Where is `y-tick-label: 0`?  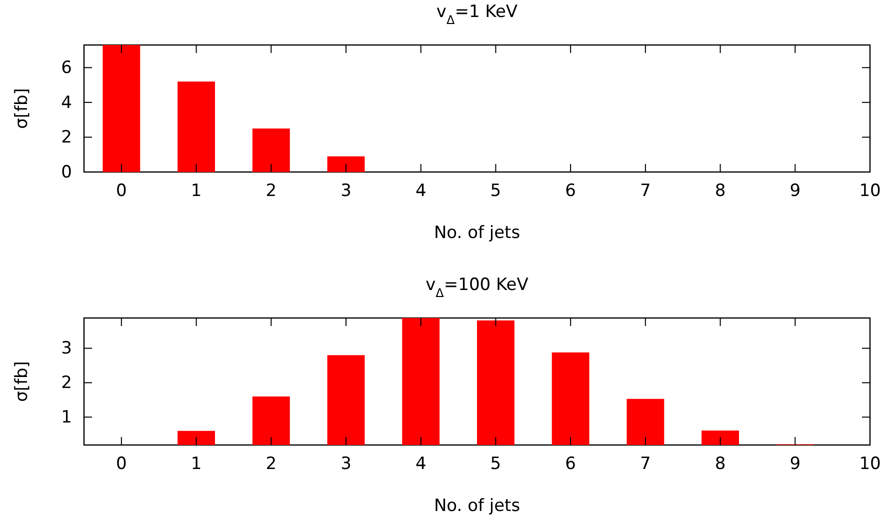 y-tick-label: 0 is located at coordinates (66, 172).